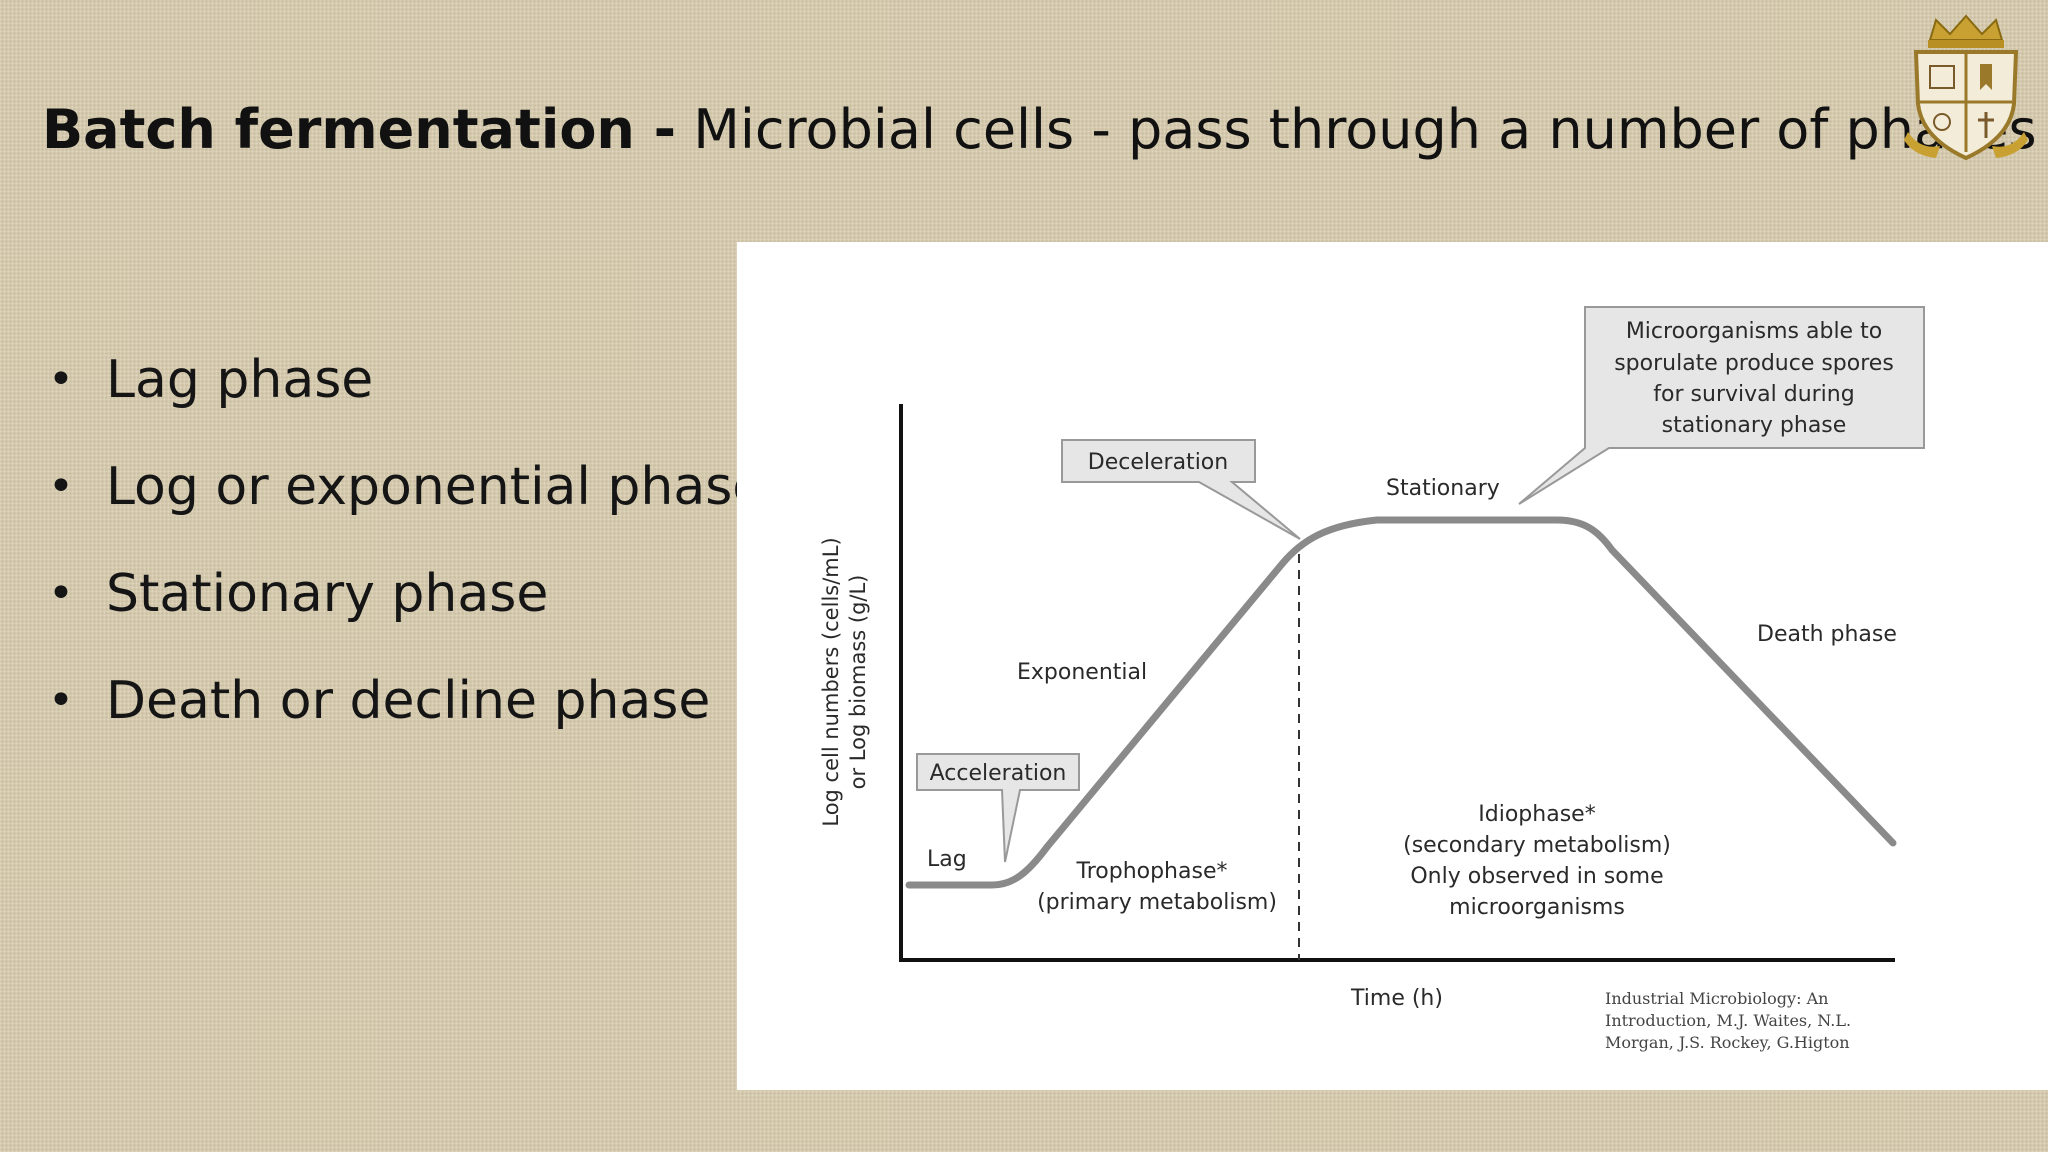 Image resolution: width=2048 pixels, height=1152 pixels. Describe the element at coordinates (1443, 488) in the screenshot. I see `stationary-label: Stationary` at that location.